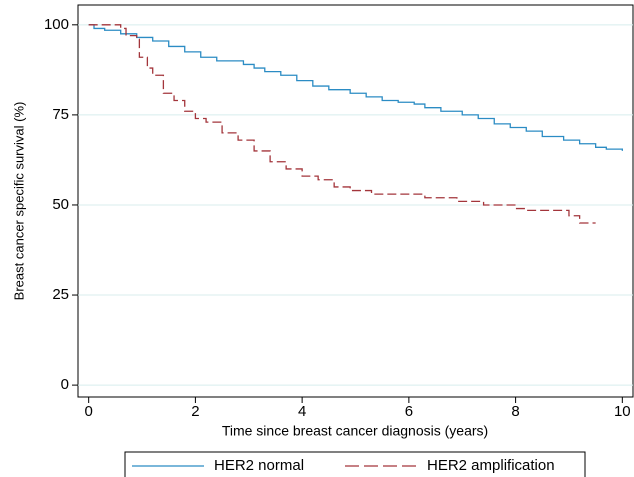  I want to click on y-tick-label: 100, so click(56, 24).